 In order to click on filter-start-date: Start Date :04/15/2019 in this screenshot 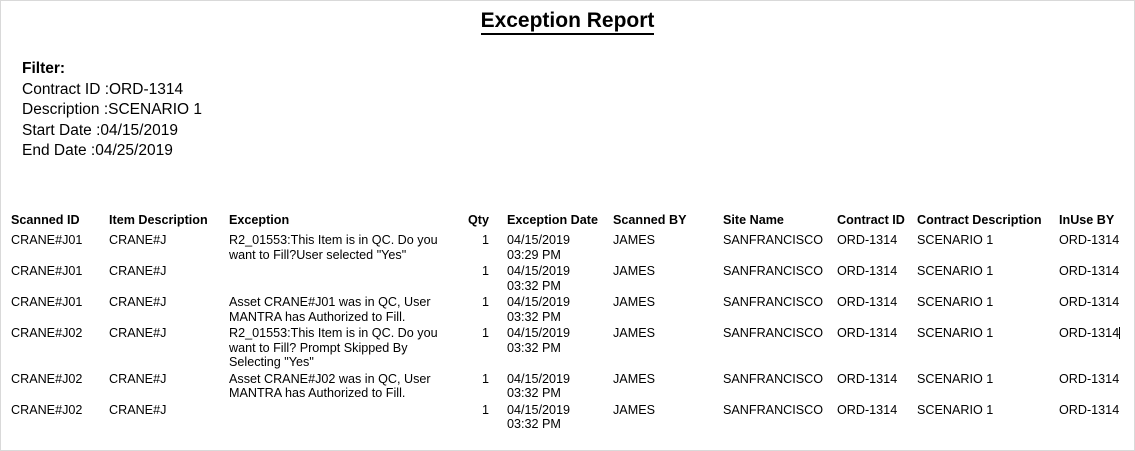, I will do `click(100, 130)`.